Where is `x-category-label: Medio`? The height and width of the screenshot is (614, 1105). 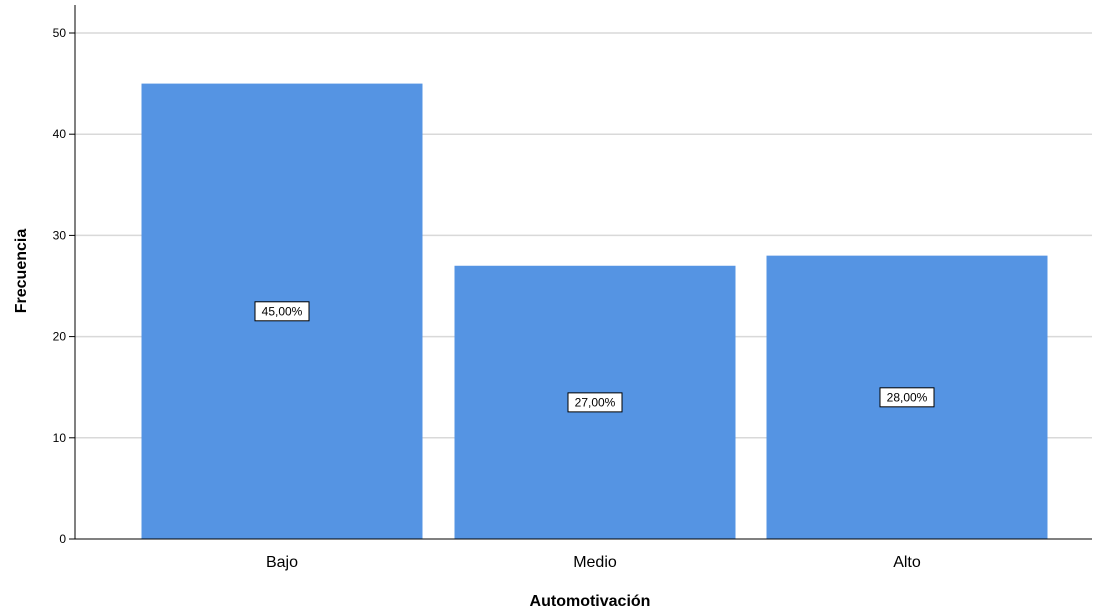 x-category-label: Medio is located at coordinates (595, 562).